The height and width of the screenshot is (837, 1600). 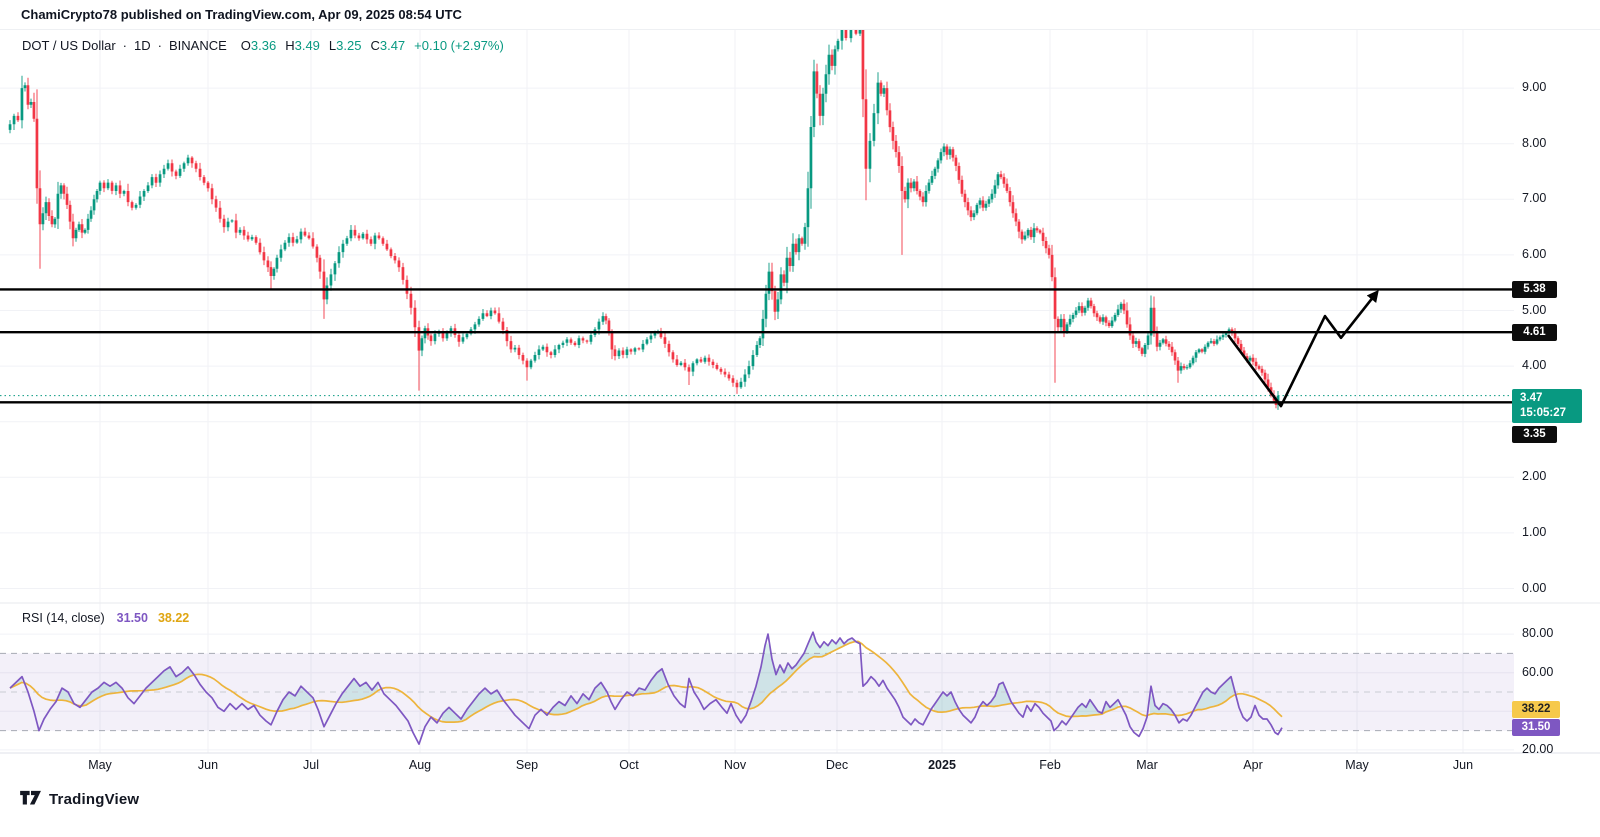 I want to click on current-price-badge: 3.47 15:05:27, so click(x=1547, y=405).